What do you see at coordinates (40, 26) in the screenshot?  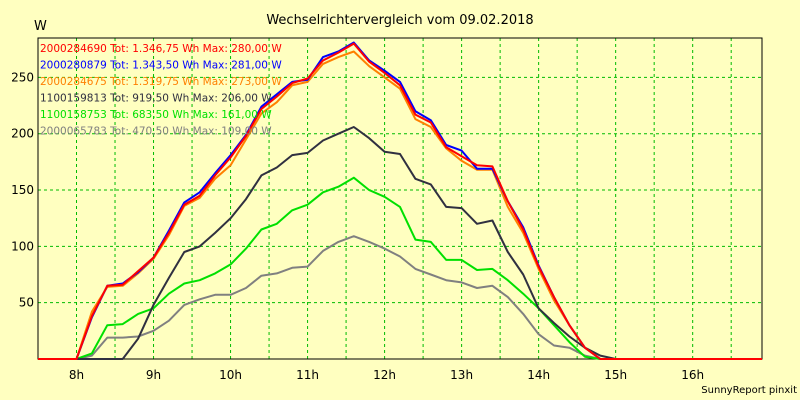 I see `y-axis-unit-label: W` at bounding box center [40, 26].